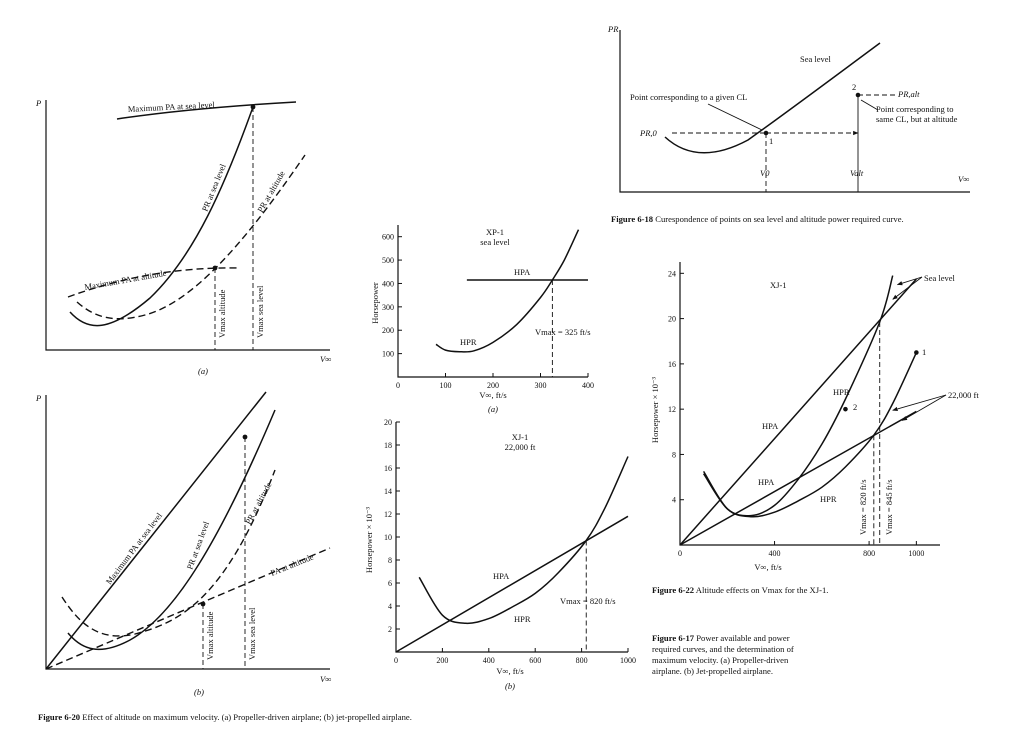  What do you see at coordinates (388, 307) in the screenshot?
I see `y-tick-label: 300` at bounding box center [388, 307].